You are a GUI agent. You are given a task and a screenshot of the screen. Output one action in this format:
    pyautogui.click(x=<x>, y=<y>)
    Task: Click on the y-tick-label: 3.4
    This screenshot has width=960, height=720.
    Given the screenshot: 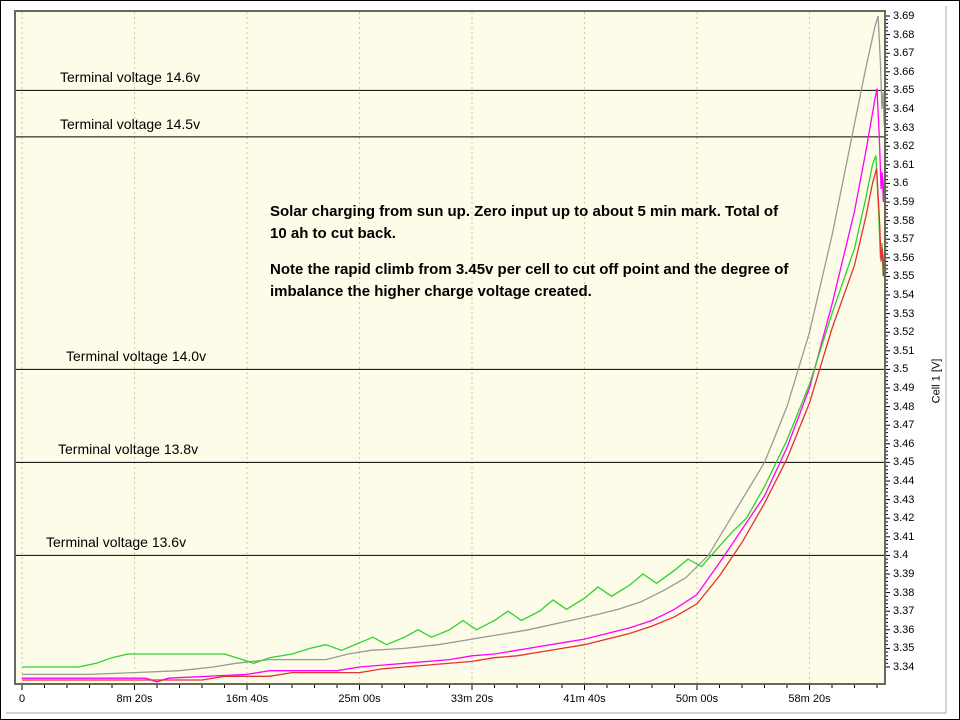 What is the action you would take?
    pyautogui.click(x=901, y=555)
    